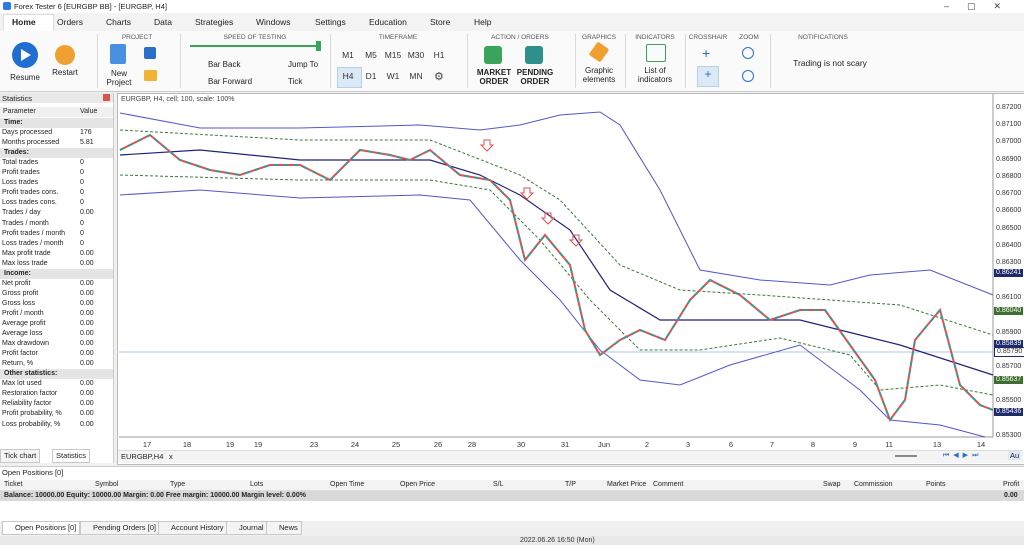 This screenshot has width=1024, height=545. What do you see at coordinates (150, 53) in the screenshot?
I see `save-icon` at bounding box center [150, 53].